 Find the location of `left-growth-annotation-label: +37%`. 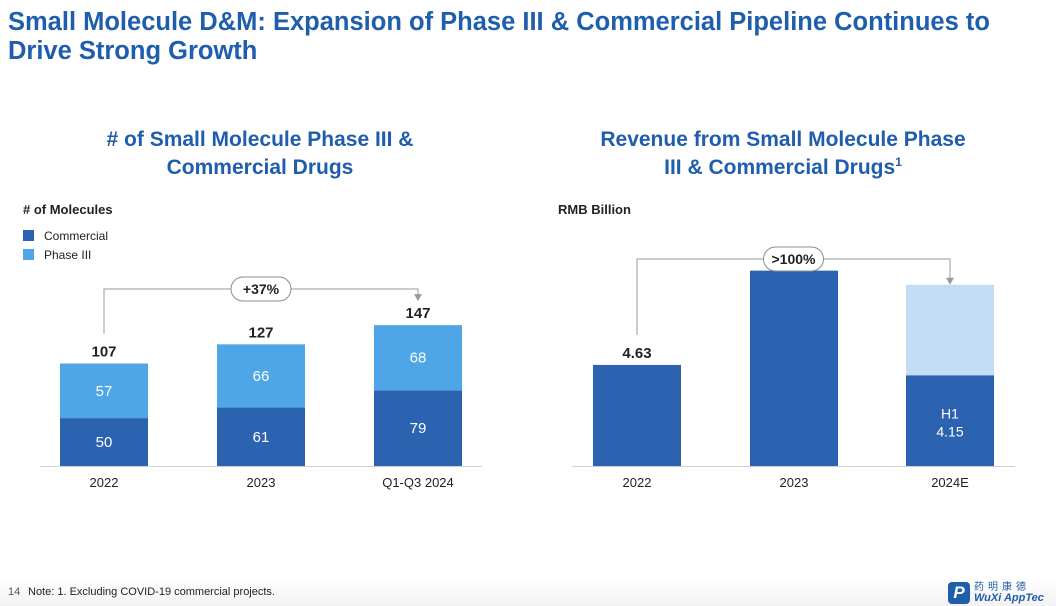

left-growth-annotation-label: +37% is located at coordinates (261, 289).